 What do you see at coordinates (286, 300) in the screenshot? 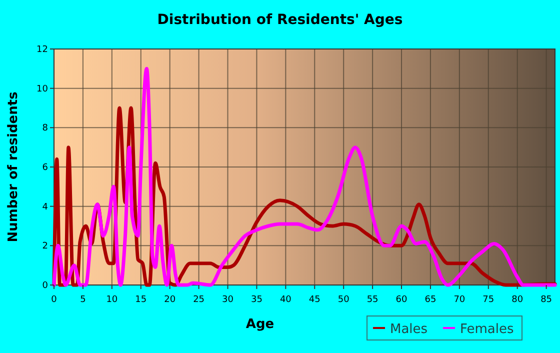
I see `x-tick-label: 40` at bounding box center [286, 300].